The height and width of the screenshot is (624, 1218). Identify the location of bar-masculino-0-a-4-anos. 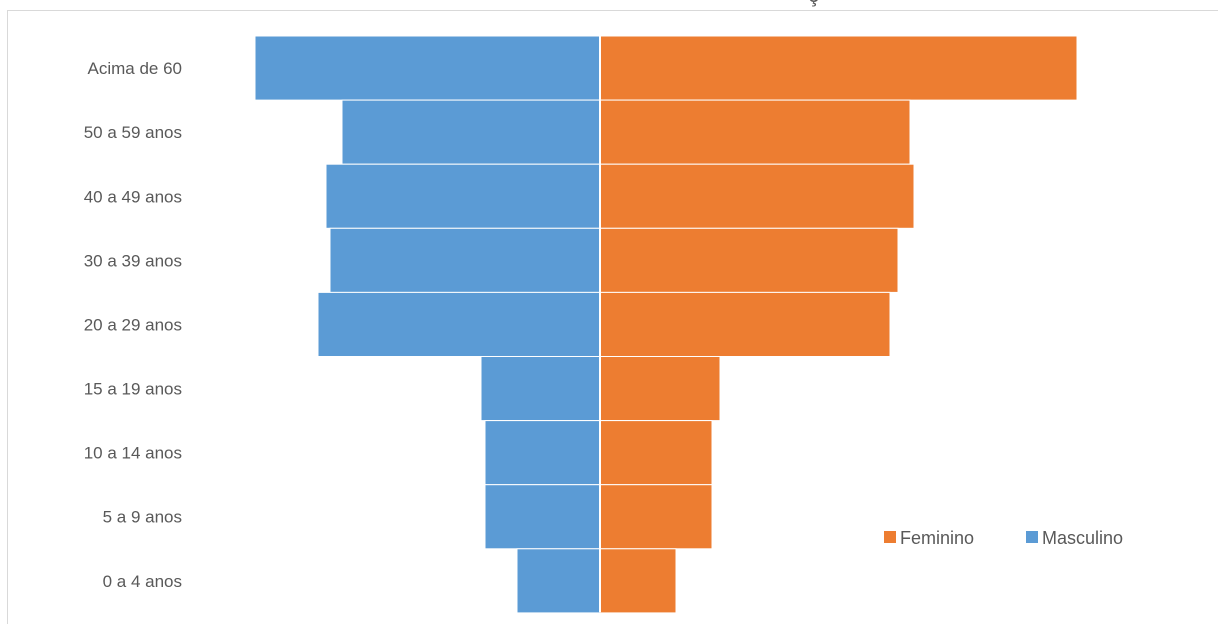
(558, 581).